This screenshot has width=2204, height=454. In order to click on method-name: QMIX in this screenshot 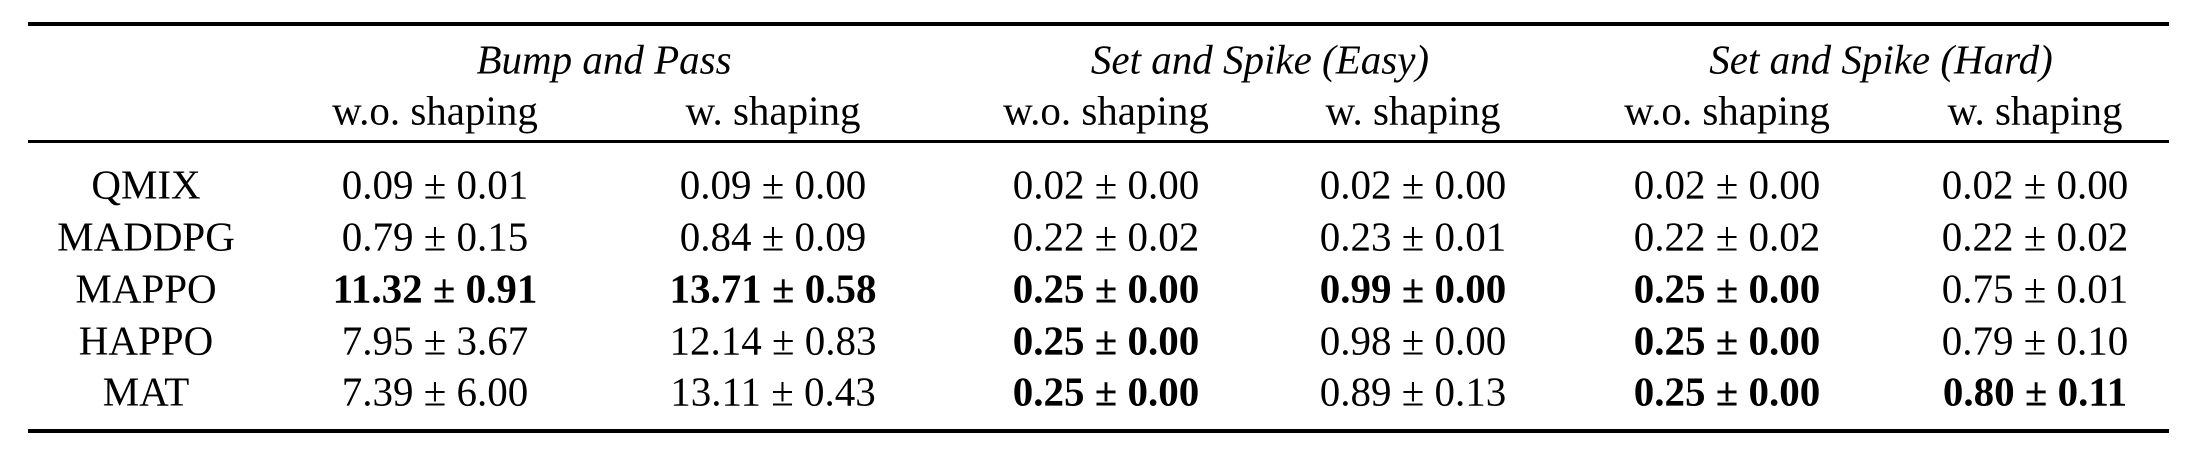, I will do `click(146, 184)`.